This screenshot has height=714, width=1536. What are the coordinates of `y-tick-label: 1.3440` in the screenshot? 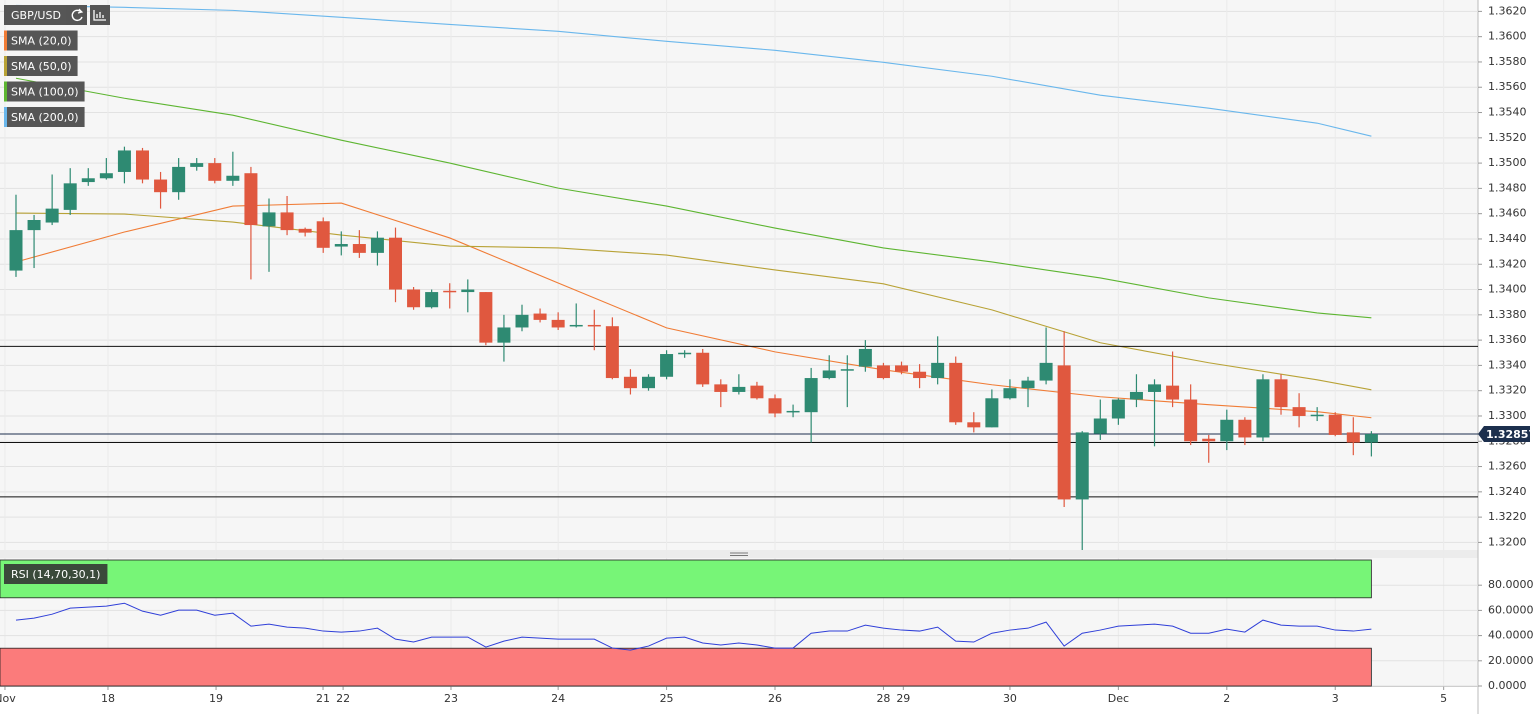 It's located at (1507, 238).